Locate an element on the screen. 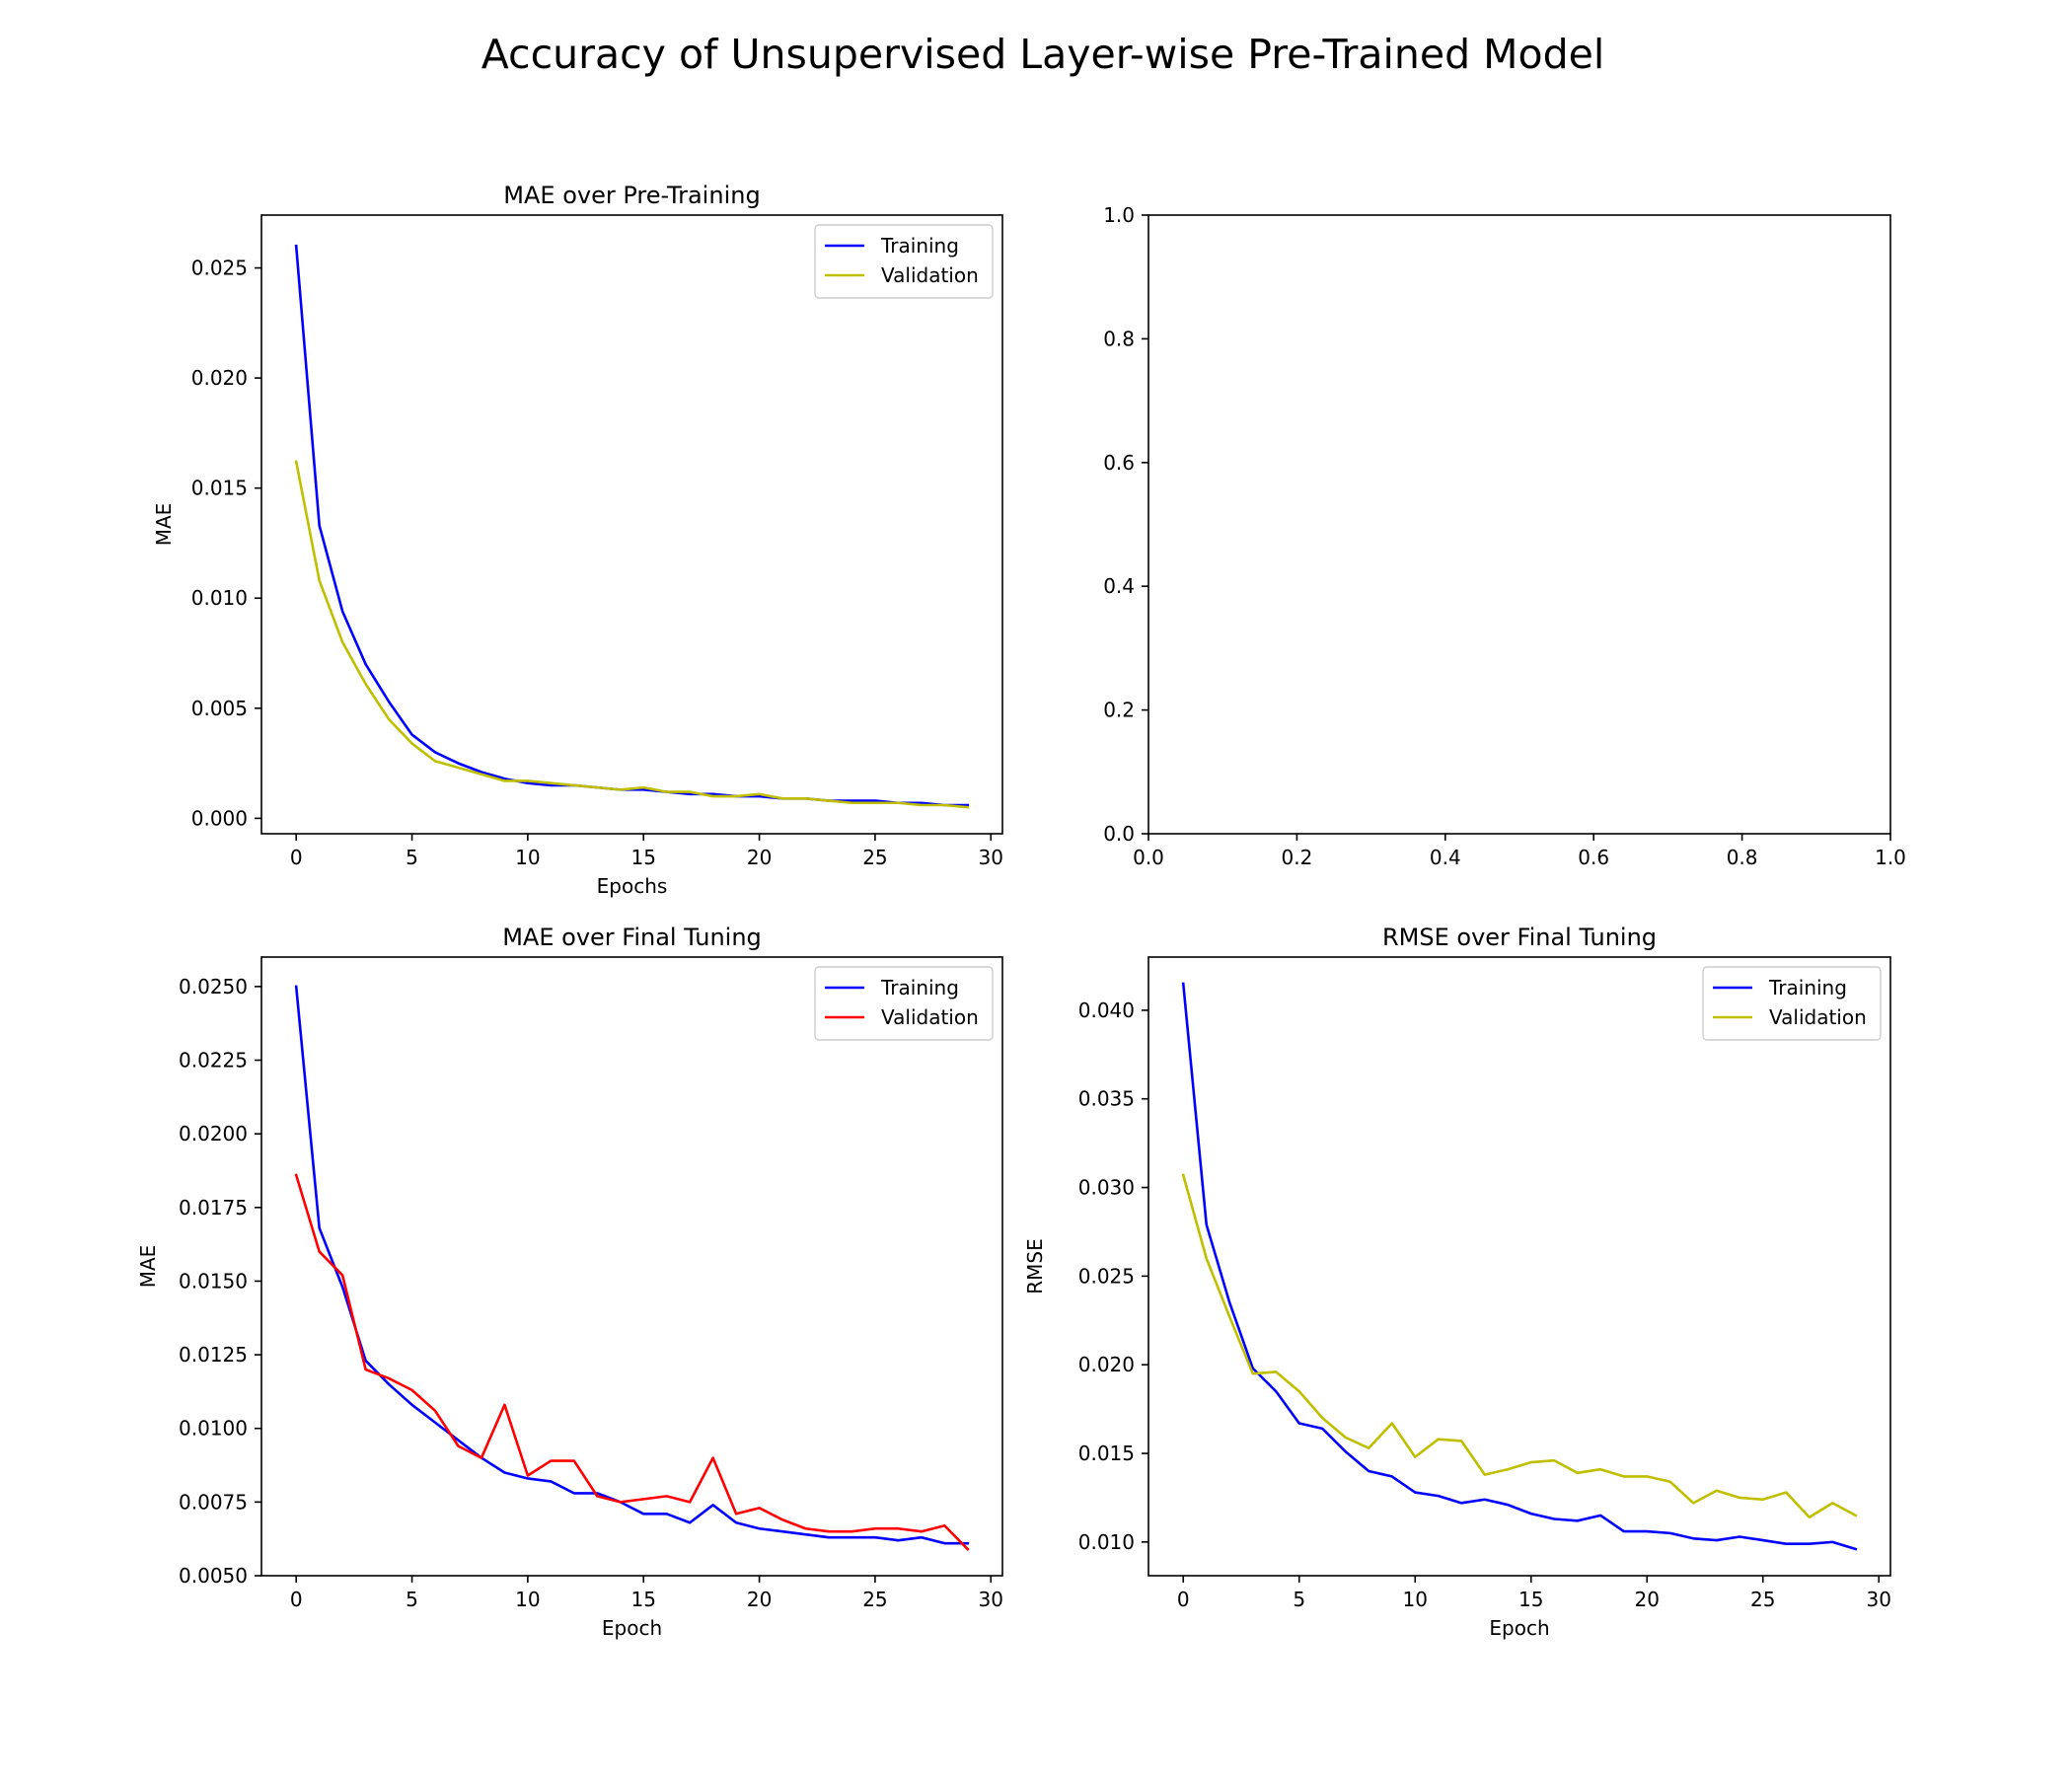  y-tick-label: 0.0050 is located at coordinates (214, 1576).